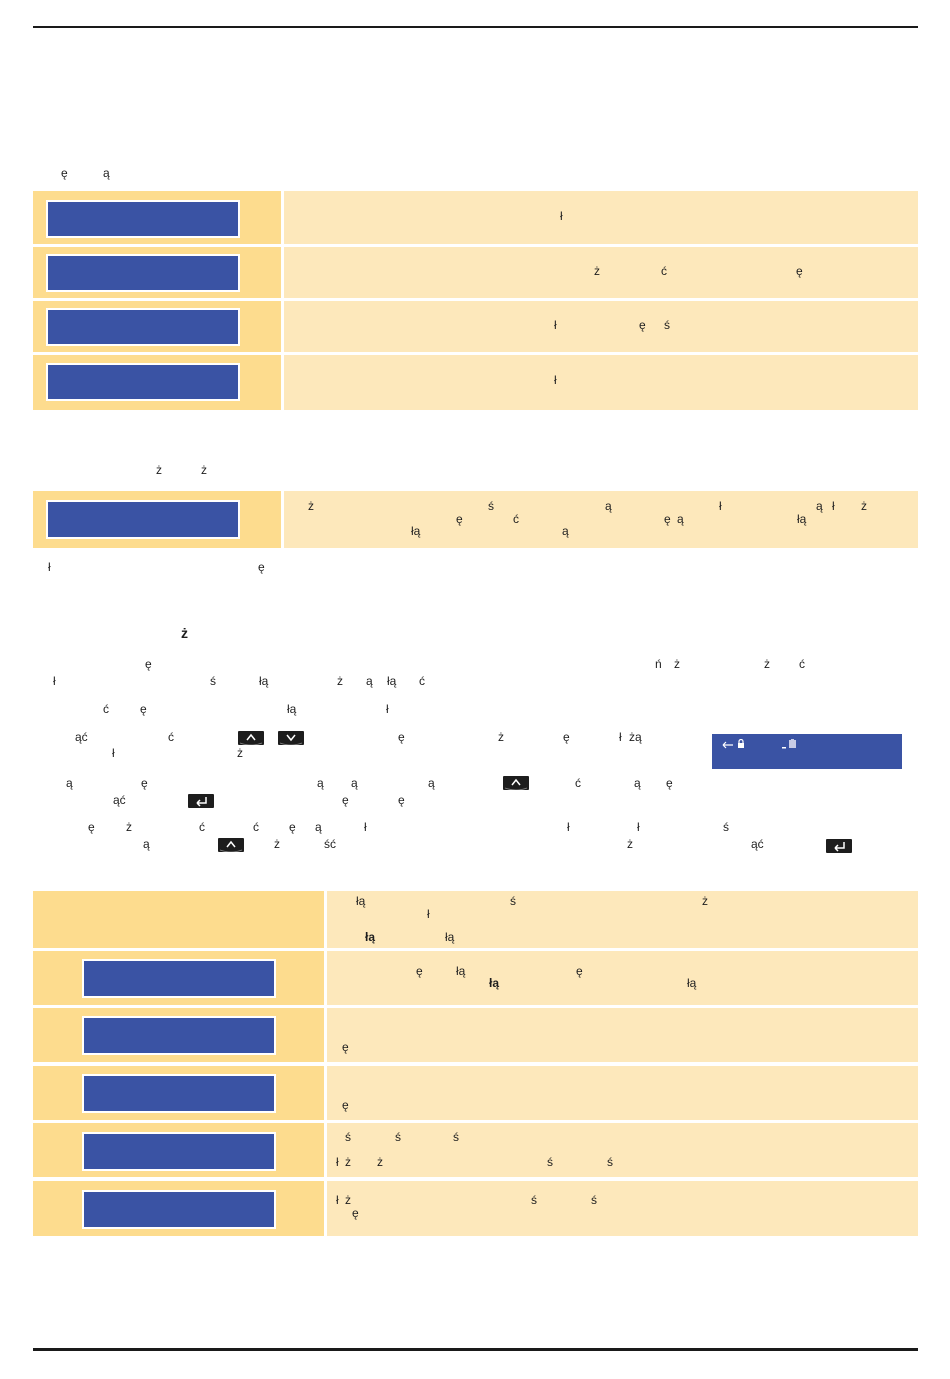 This screenshot has height=1379, width=950. I want to click on section1-intro-text: ę, so click(64, 173).